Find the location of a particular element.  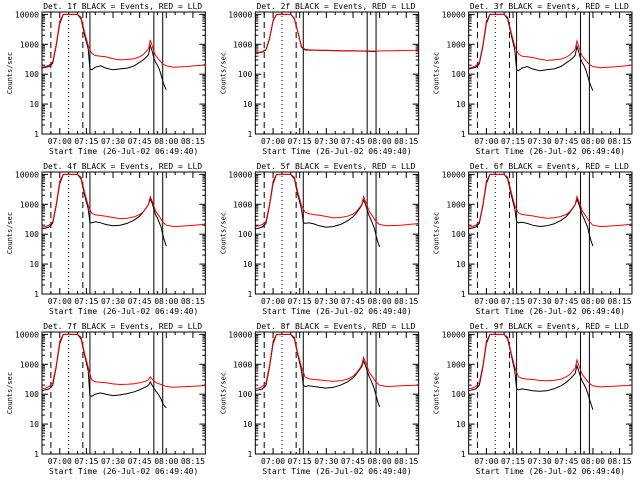

chart-title: Det. 9f BLACK = Events, RED = LLD is located at coordinates (549, 326).